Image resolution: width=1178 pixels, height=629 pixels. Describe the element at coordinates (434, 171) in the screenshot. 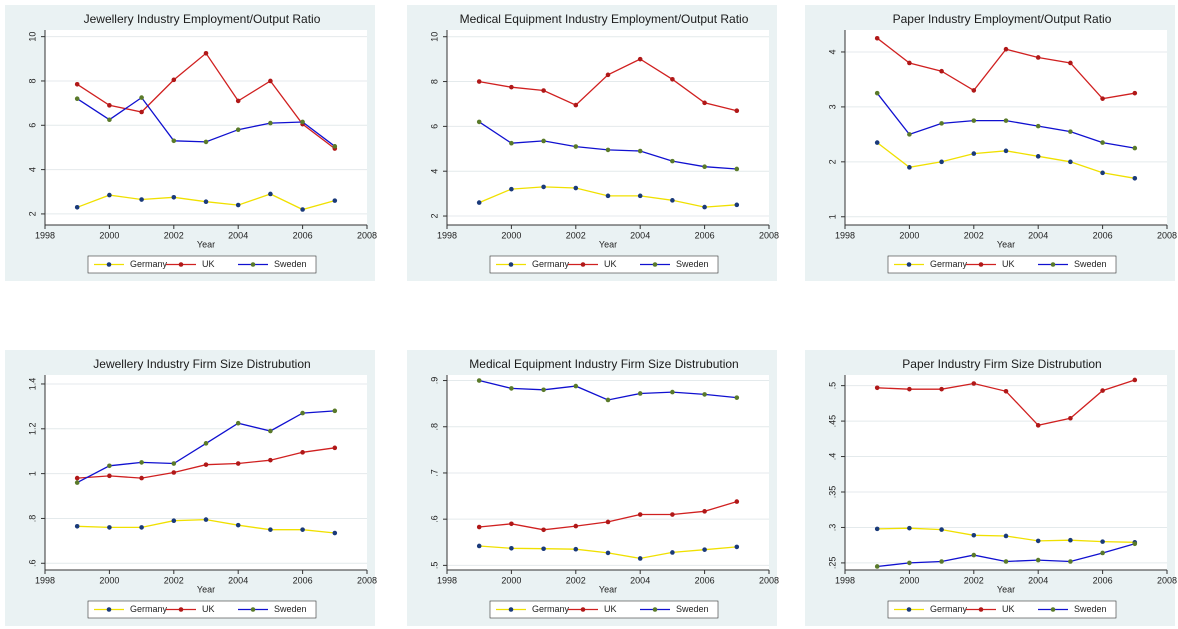

I see `y-tick-label: 4` at that location.